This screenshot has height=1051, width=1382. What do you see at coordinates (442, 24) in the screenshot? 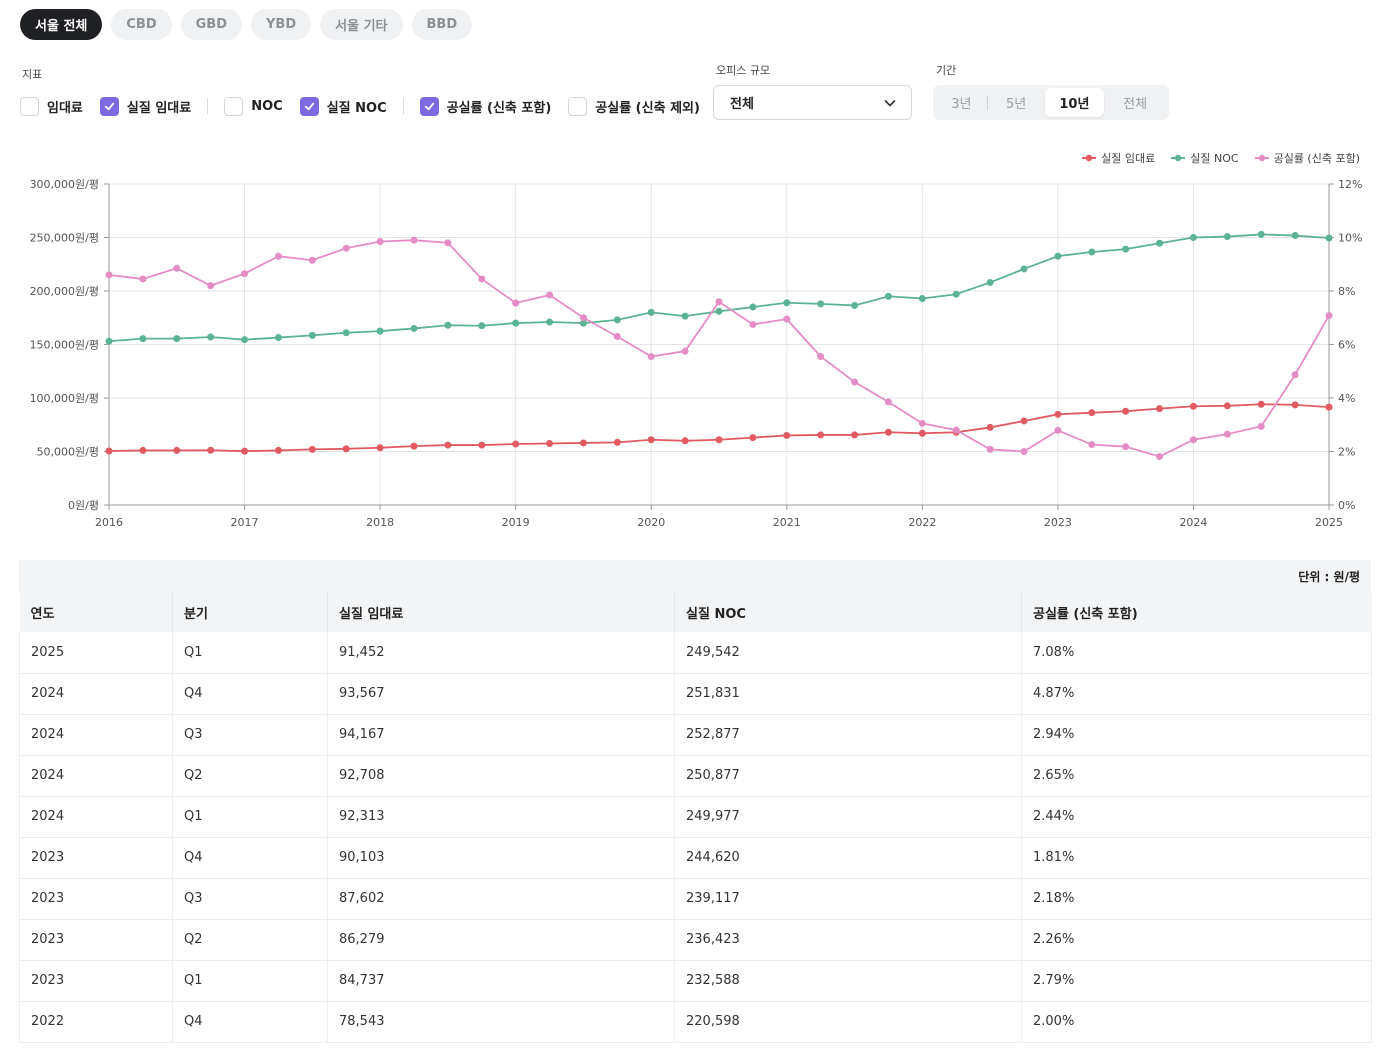
I see `tab-bbd: BBD` at bounding box center [442, 24].